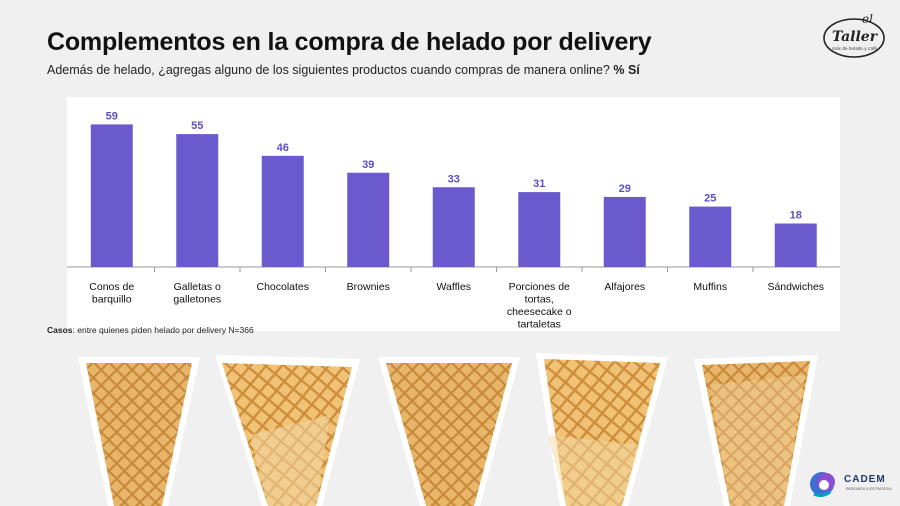  Describe the element at coordinates (624, 287) in the screenshot. I see `category-label: Alfajores` at that location.